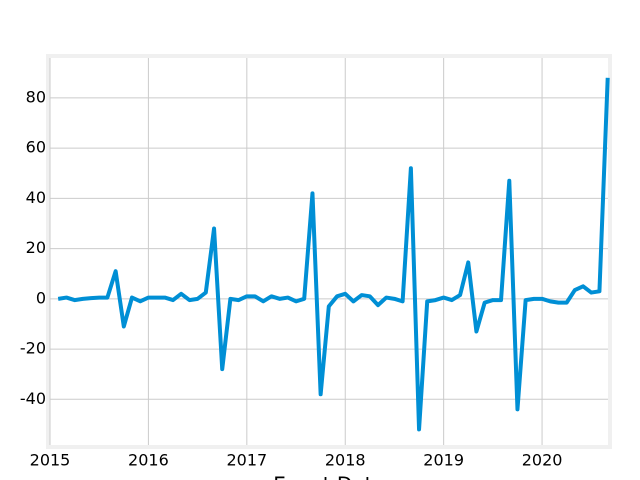 The image size is (640, 480). I want to click on x-tick-label: 2015, so click(50, 460).